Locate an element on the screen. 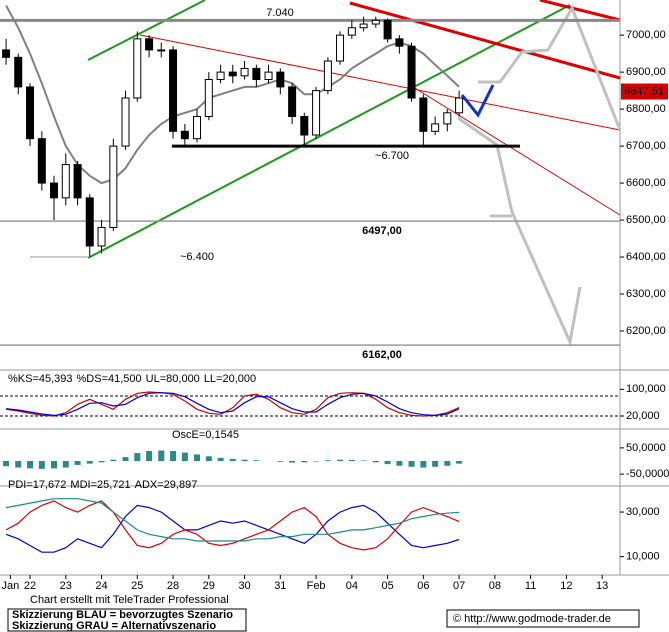  legend-label: ADX=29,897 is located at coordinates (166, 485).